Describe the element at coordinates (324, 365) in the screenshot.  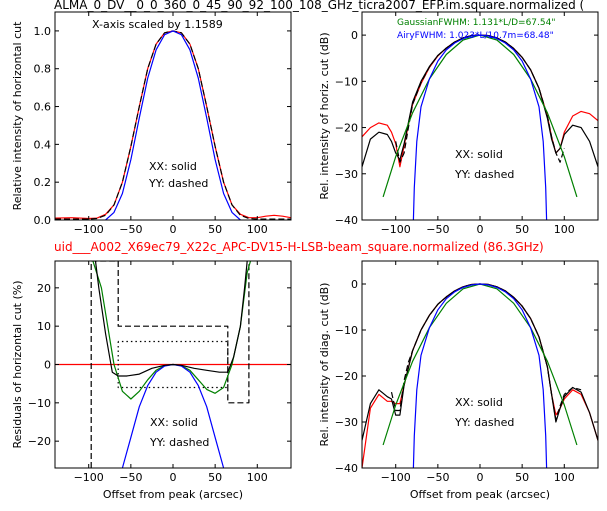
I see `y-axis-label: Rel. intensity of diag. cut (dB)` at that location.